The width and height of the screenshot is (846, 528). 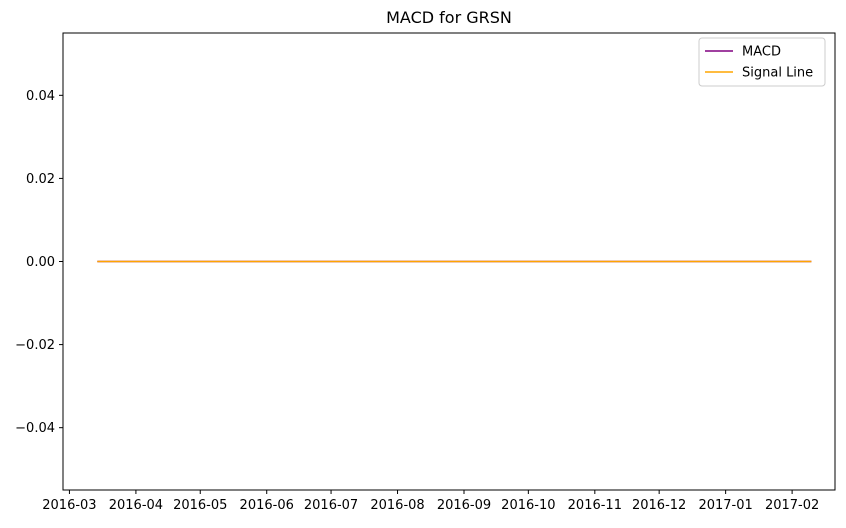 I want to click on x-tick-label: 2016-04, so click(x=136, y=505).